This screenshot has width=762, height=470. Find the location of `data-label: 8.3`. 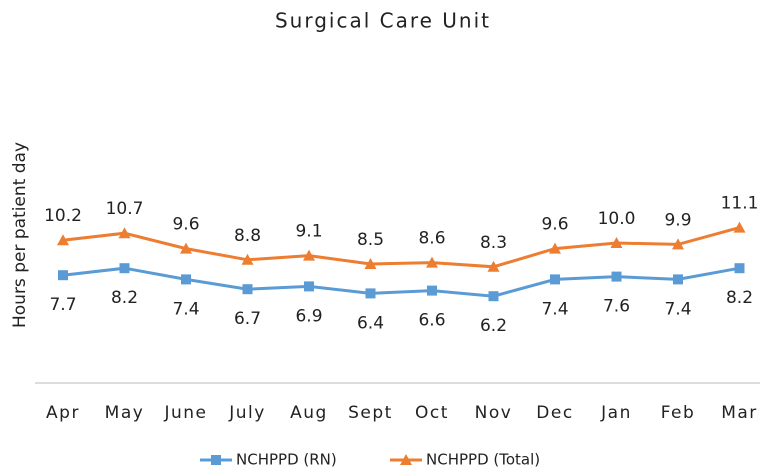

data-label: 8.3 is located at coordinates (493, 243).